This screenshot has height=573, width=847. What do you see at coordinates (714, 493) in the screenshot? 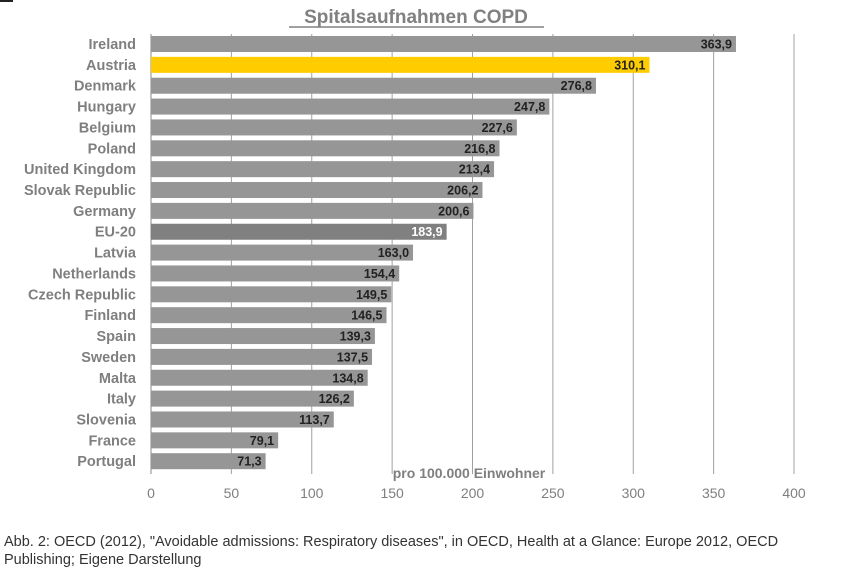
I see `x-tick-label-350: 350` at bounding box center [714, 493].